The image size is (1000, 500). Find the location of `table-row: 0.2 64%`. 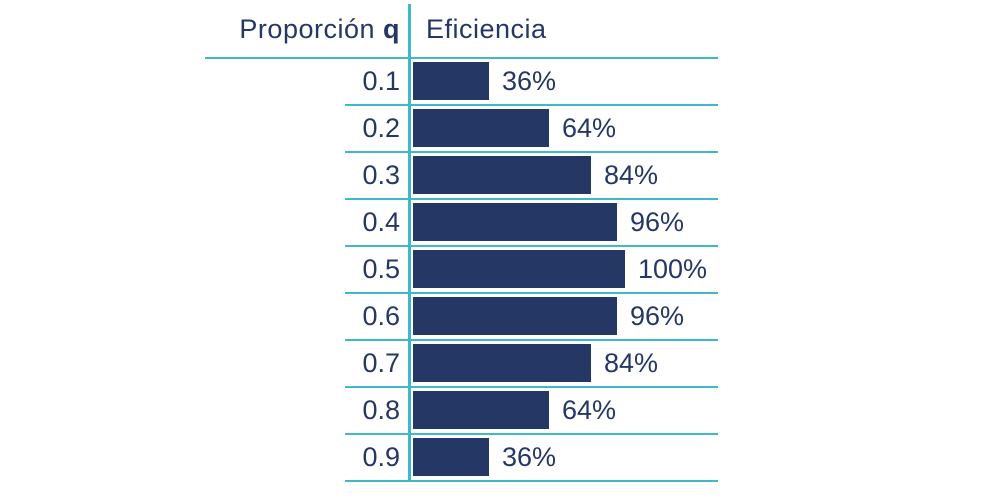

table-row: 0.2 64% is located at coordinates (500, 129).